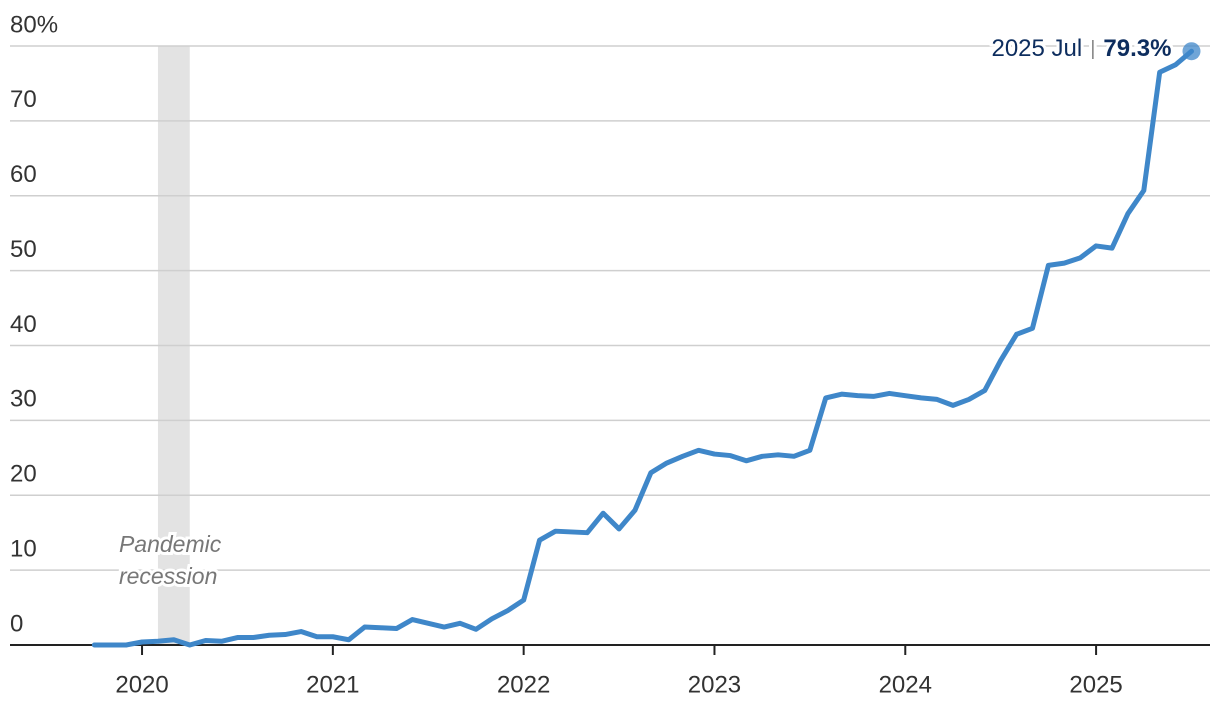  What do you see at coordinates (34, 24) in the screenshot?
I see `y-tick-label: 80%` at bounding box center [34, 24].